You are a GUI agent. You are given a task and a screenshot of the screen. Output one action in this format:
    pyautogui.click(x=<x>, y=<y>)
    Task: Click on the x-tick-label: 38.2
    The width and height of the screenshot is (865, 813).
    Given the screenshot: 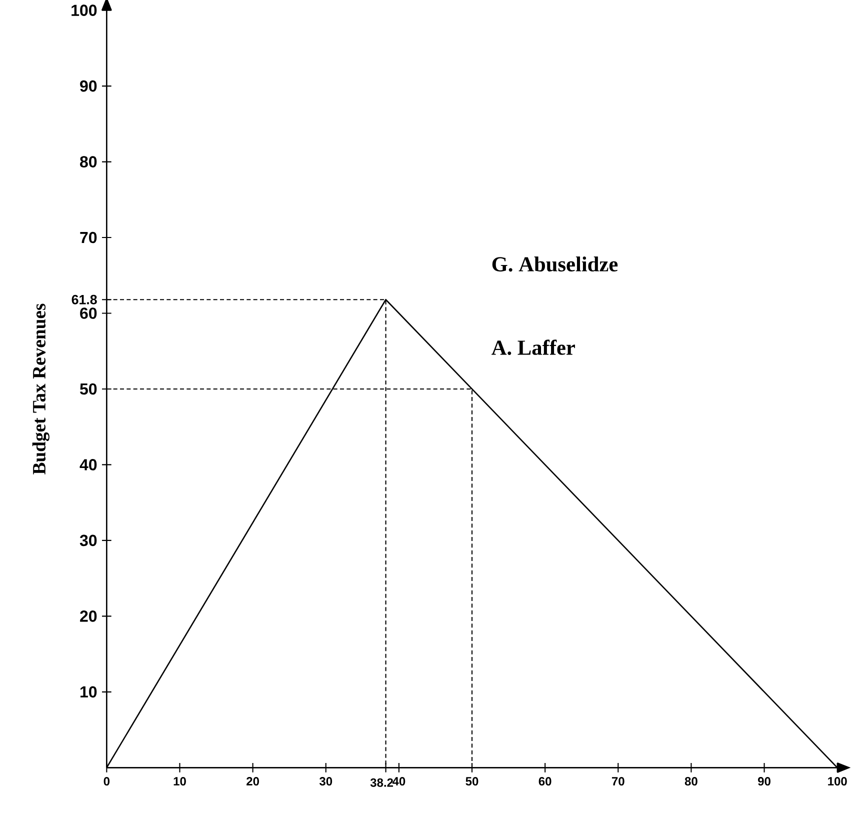 What is the action you would take?
    pyautogui.click(x=381, y=782)
    